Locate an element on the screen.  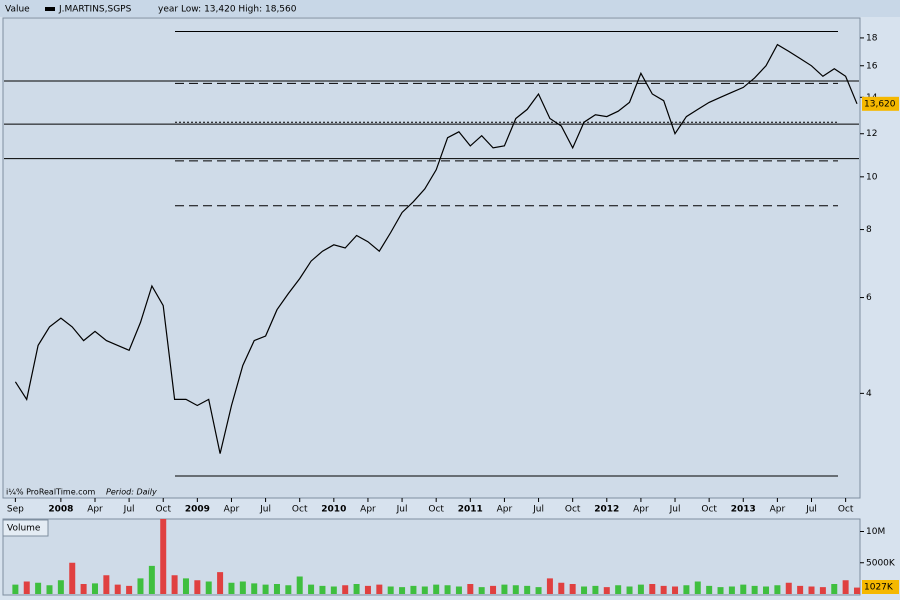
volume-header is located at coordinates (25, 528).